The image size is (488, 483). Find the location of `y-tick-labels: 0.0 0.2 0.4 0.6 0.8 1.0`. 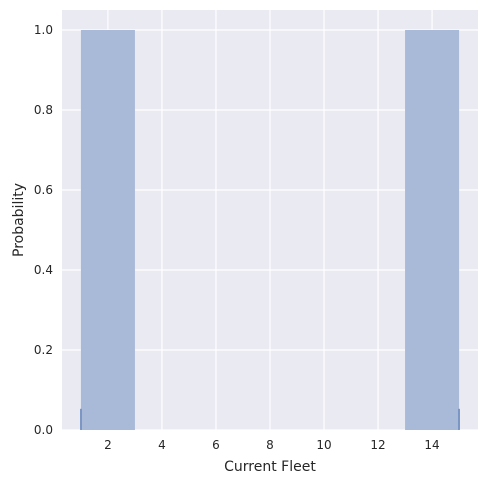

y-tick-labels: 0.0 0.2 0.4 0.6 0.8 1.0 is located at coordinates (43, 230).